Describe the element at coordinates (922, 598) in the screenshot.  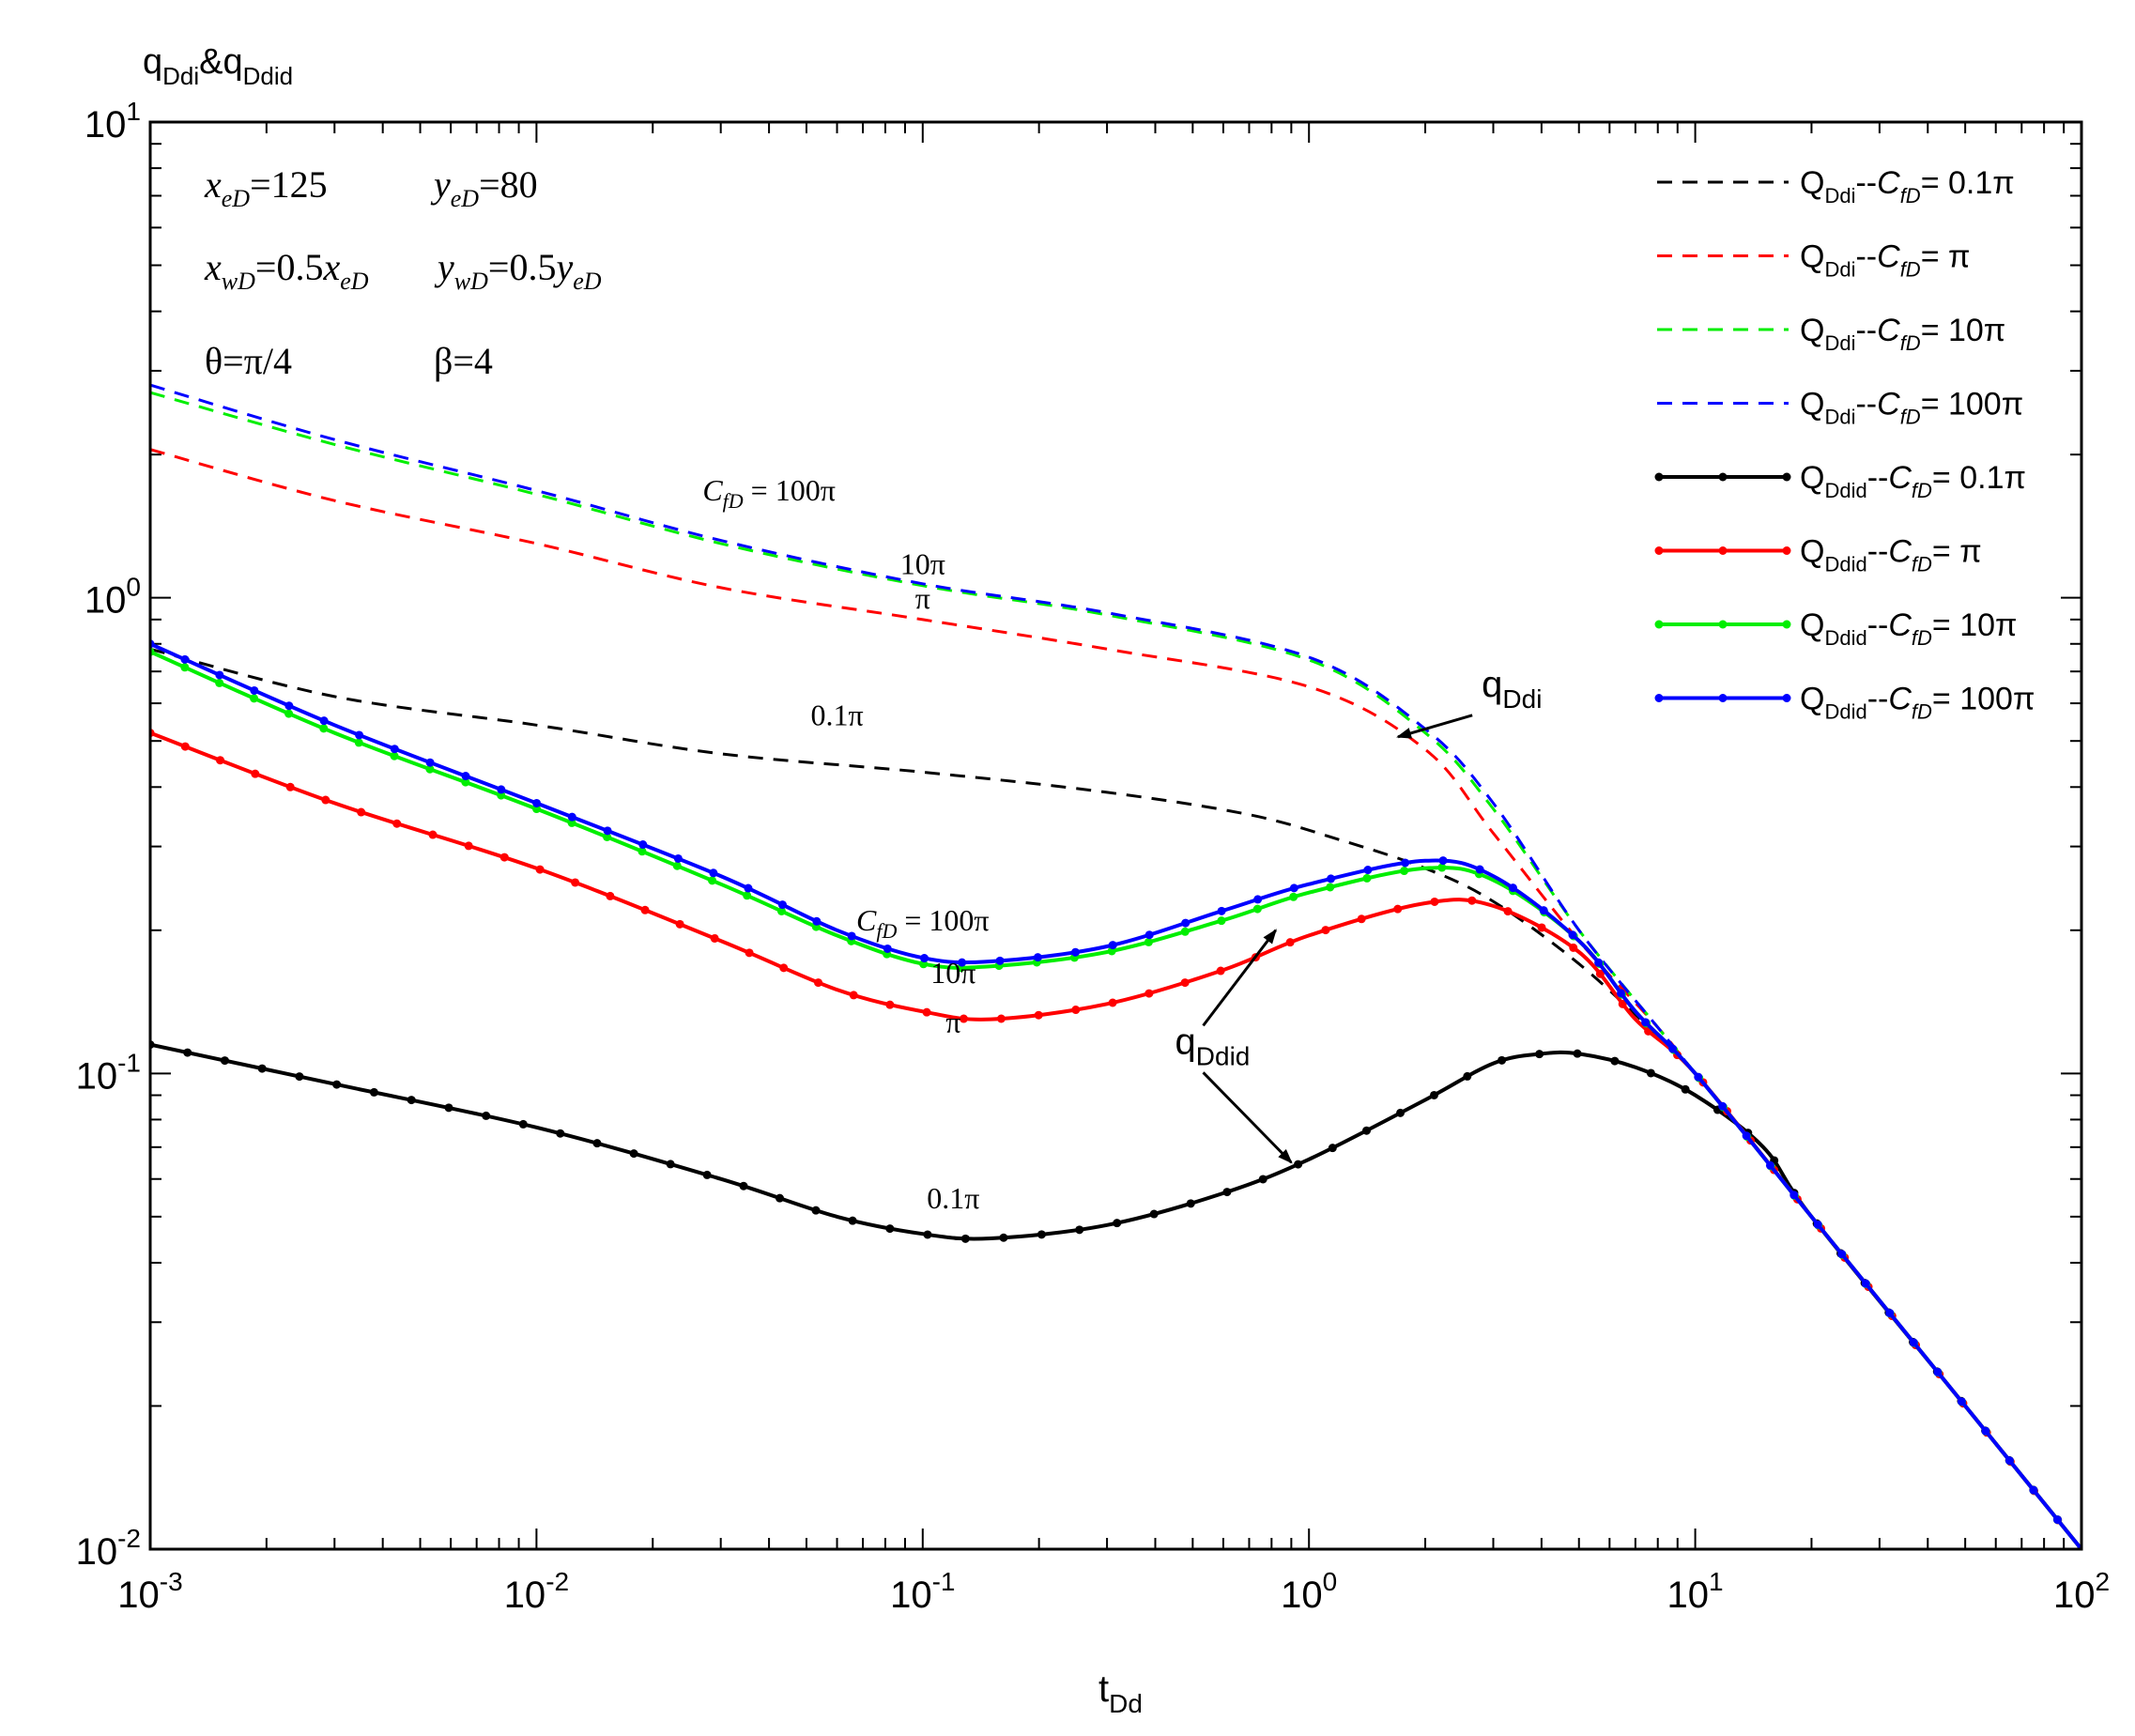
I see `annotation-pi-upper: π` at that location.